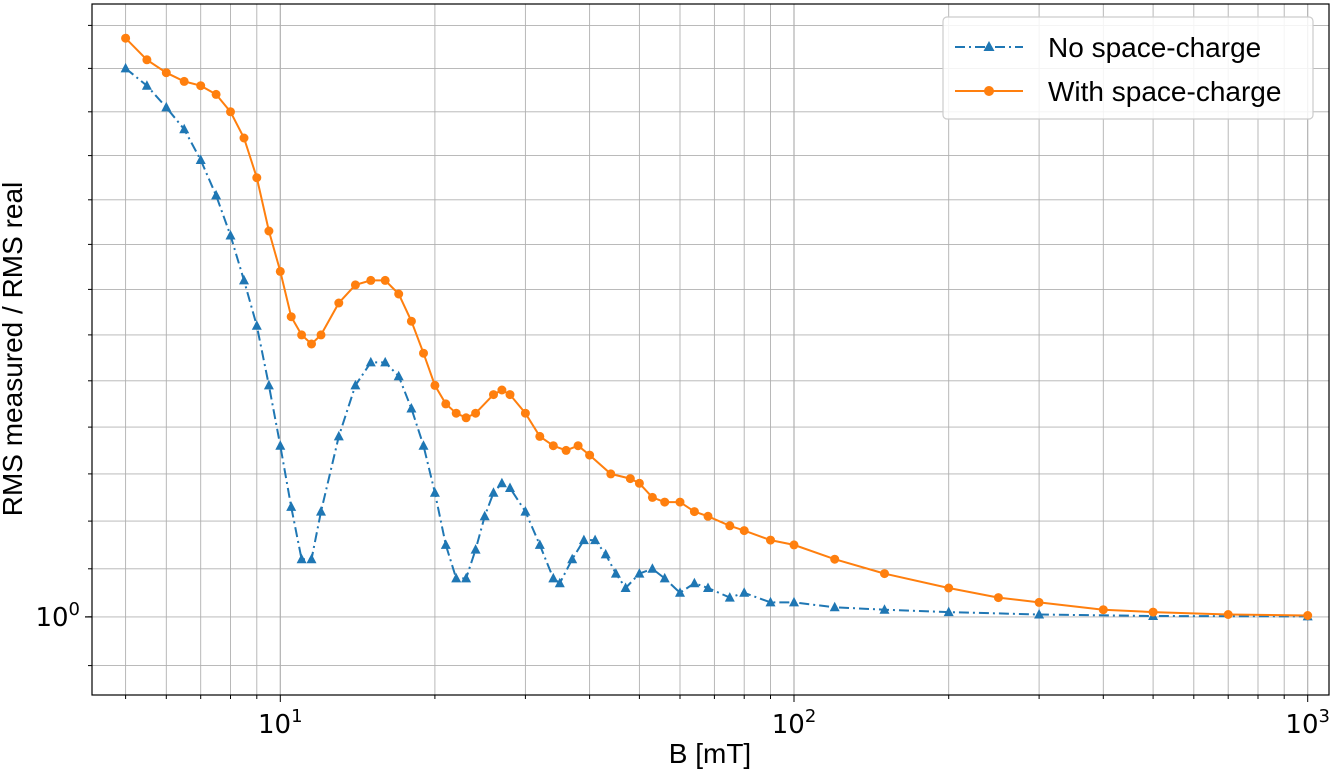  I want to click on legend: No space-charge With space-charge, so click(1128, 68).